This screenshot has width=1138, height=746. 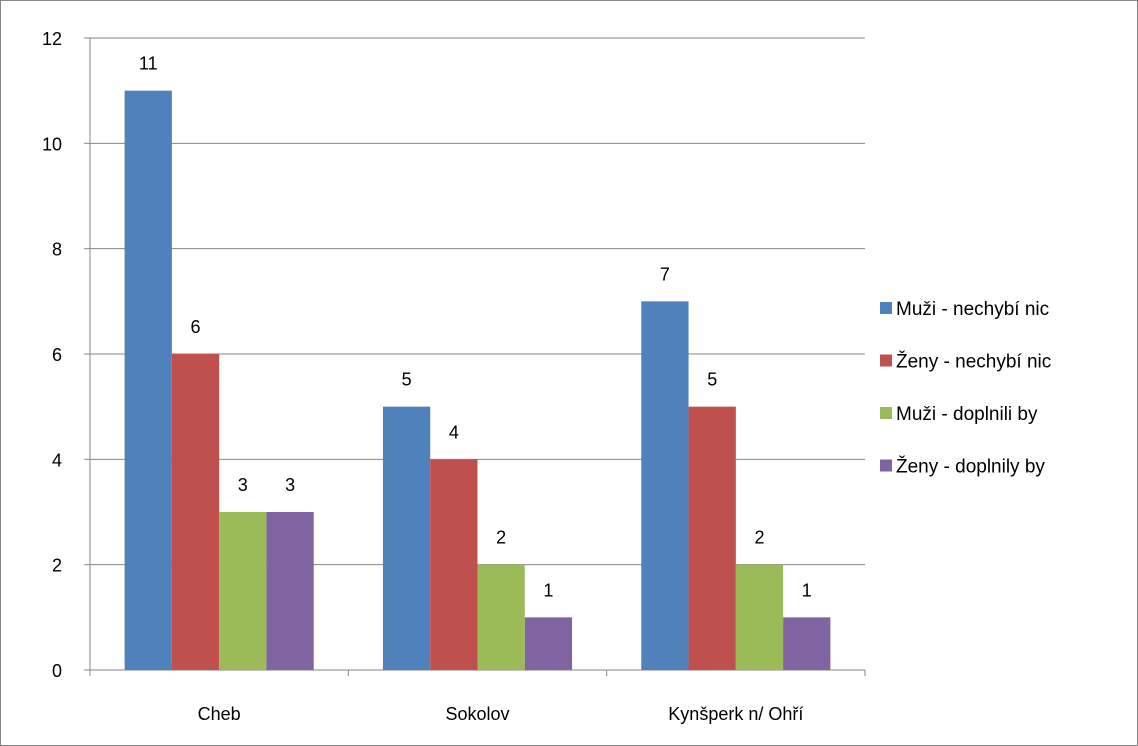 I want to click on y-tick-label: 12, so click(x=52, y=39).